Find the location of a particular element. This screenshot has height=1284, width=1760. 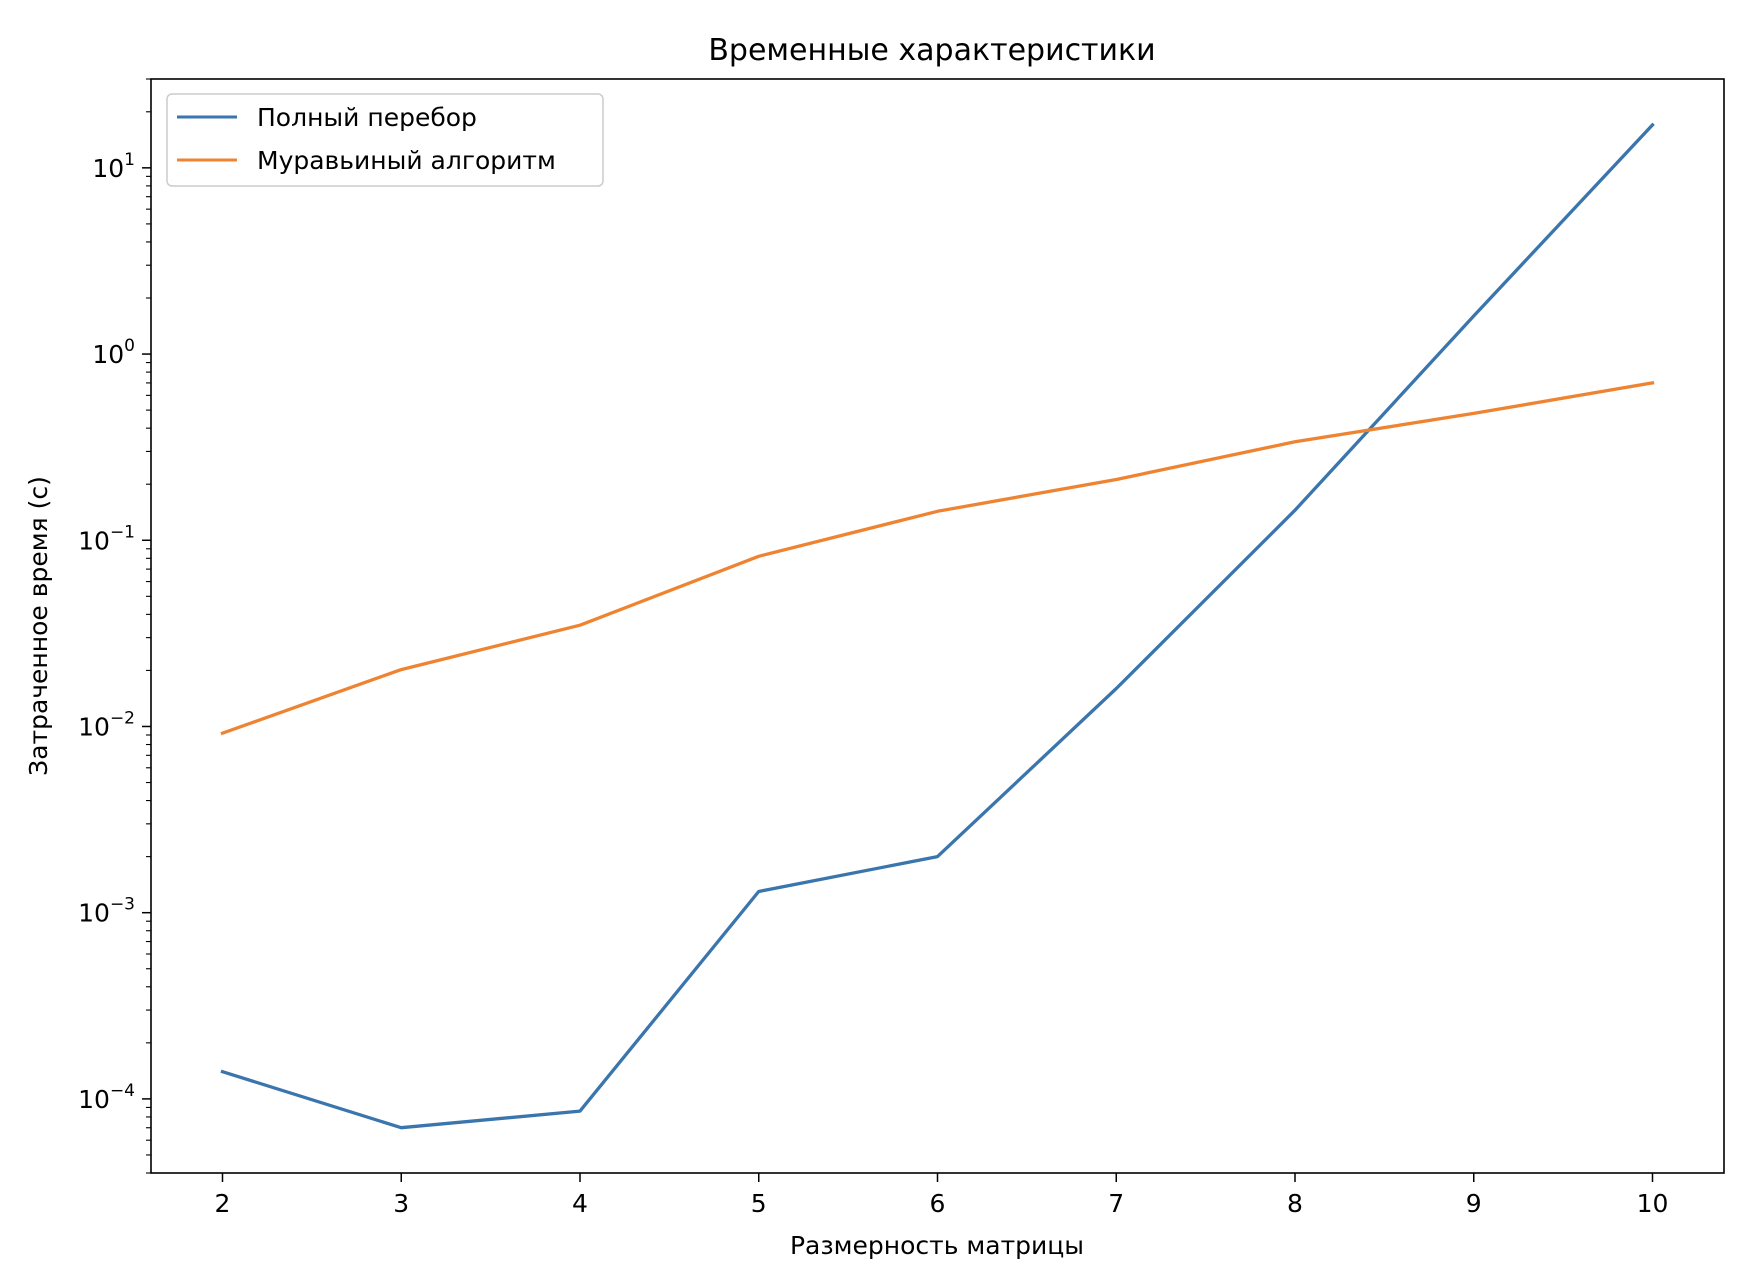

x-tick-label: 5 is located at coordinates (759, 1203).